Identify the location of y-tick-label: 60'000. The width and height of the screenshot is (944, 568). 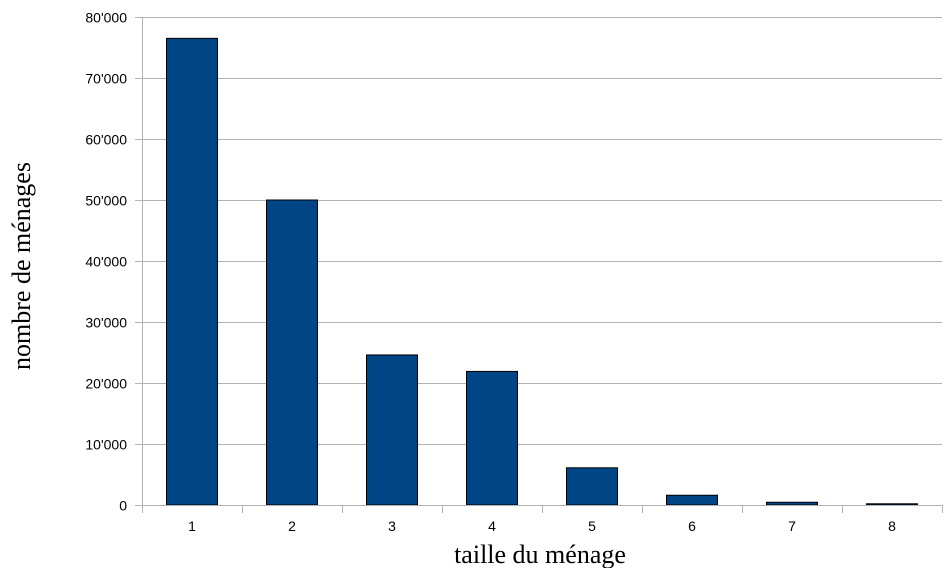
(106, 140).